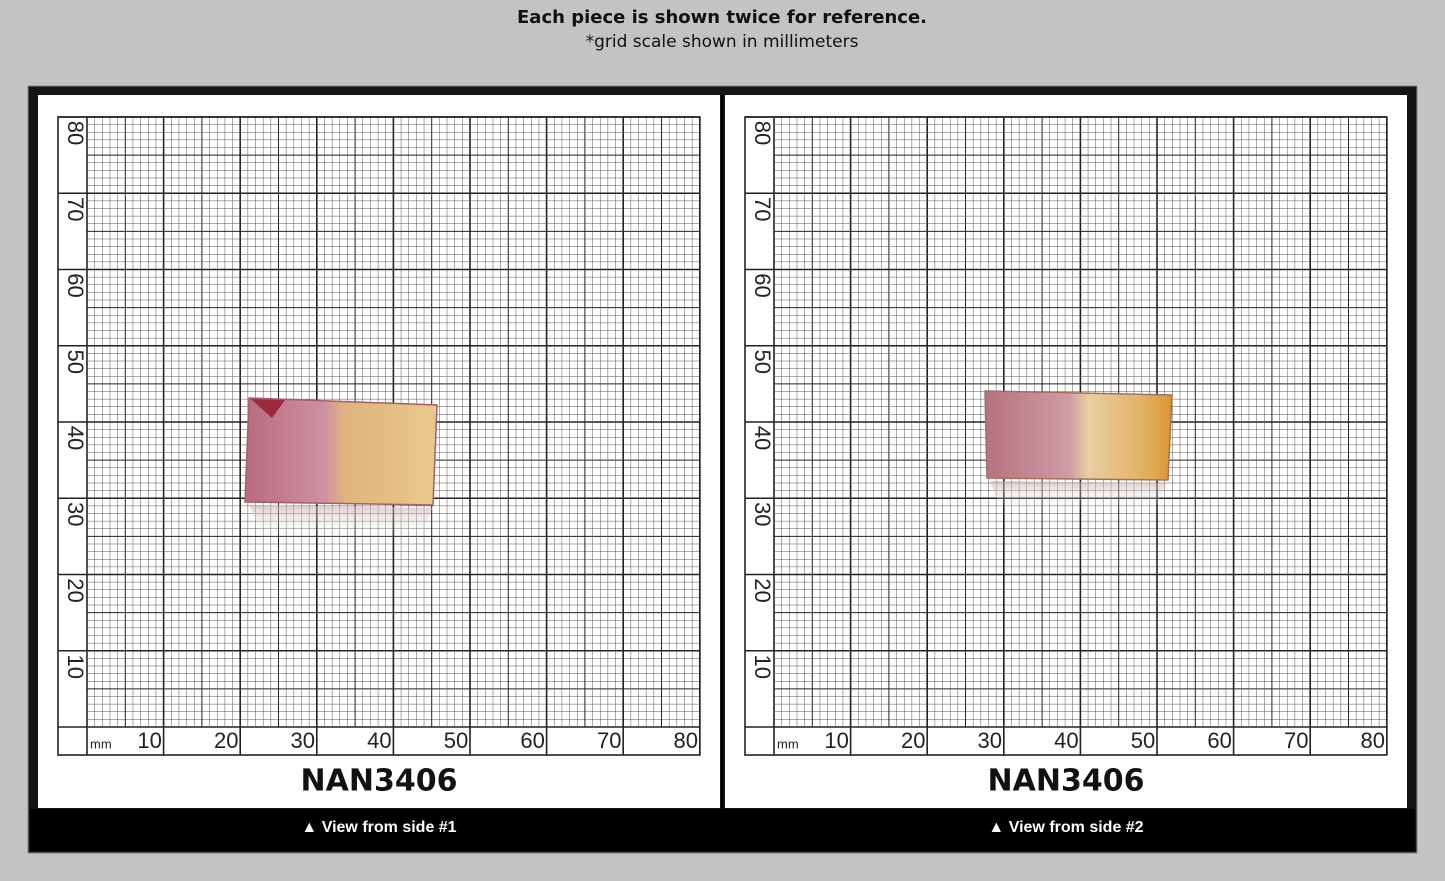 Image resolution: width=1445 pixels, height=881 pixels. Describe the element at coordinates (268, 408) in the screenshot. I see `stone-inclusion` at that location.